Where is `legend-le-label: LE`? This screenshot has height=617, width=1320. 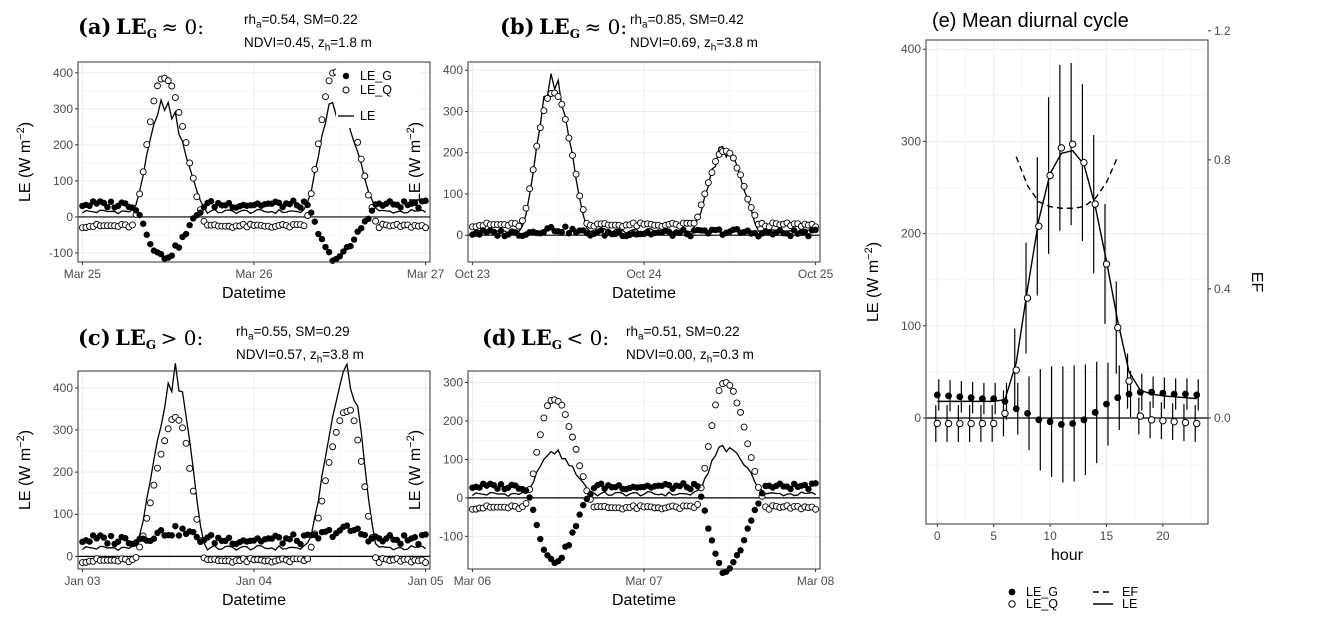
legend-le-label: LE is located at coordinates (1129, 604).